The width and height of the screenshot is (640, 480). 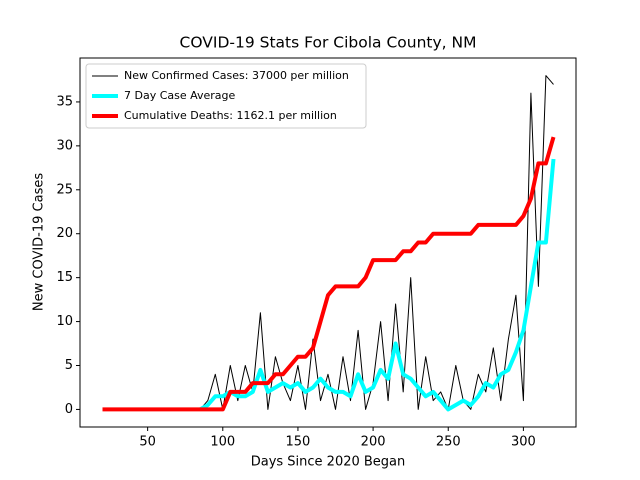 I want to click on legend-box, so click(x=226, y=96).